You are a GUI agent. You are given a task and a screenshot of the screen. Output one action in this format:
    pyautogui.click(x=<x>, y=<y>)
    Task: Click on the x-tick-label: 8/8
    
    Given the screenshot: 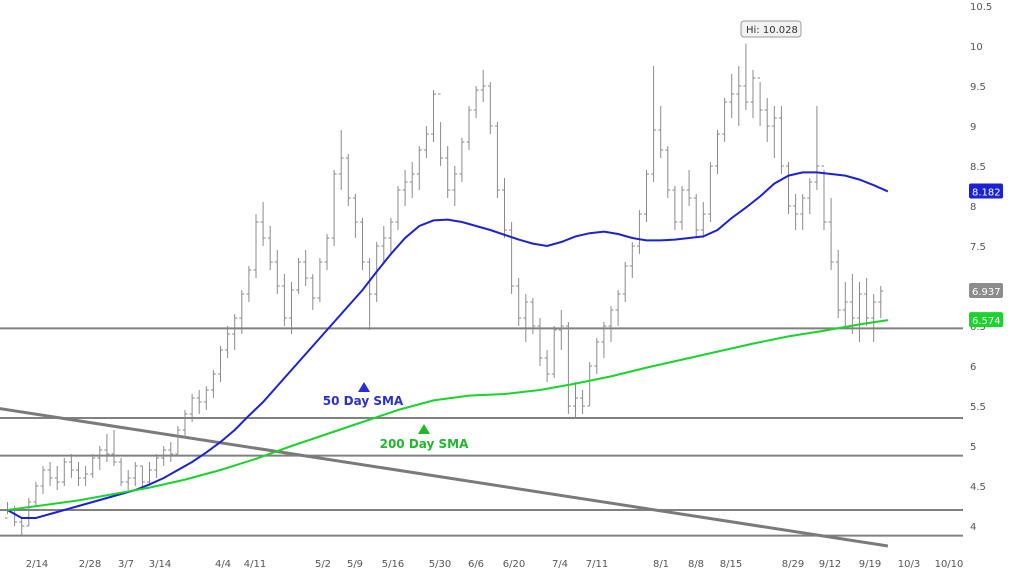 What is the action you would take?
    pyautogui.click(x=696, y=564)
    